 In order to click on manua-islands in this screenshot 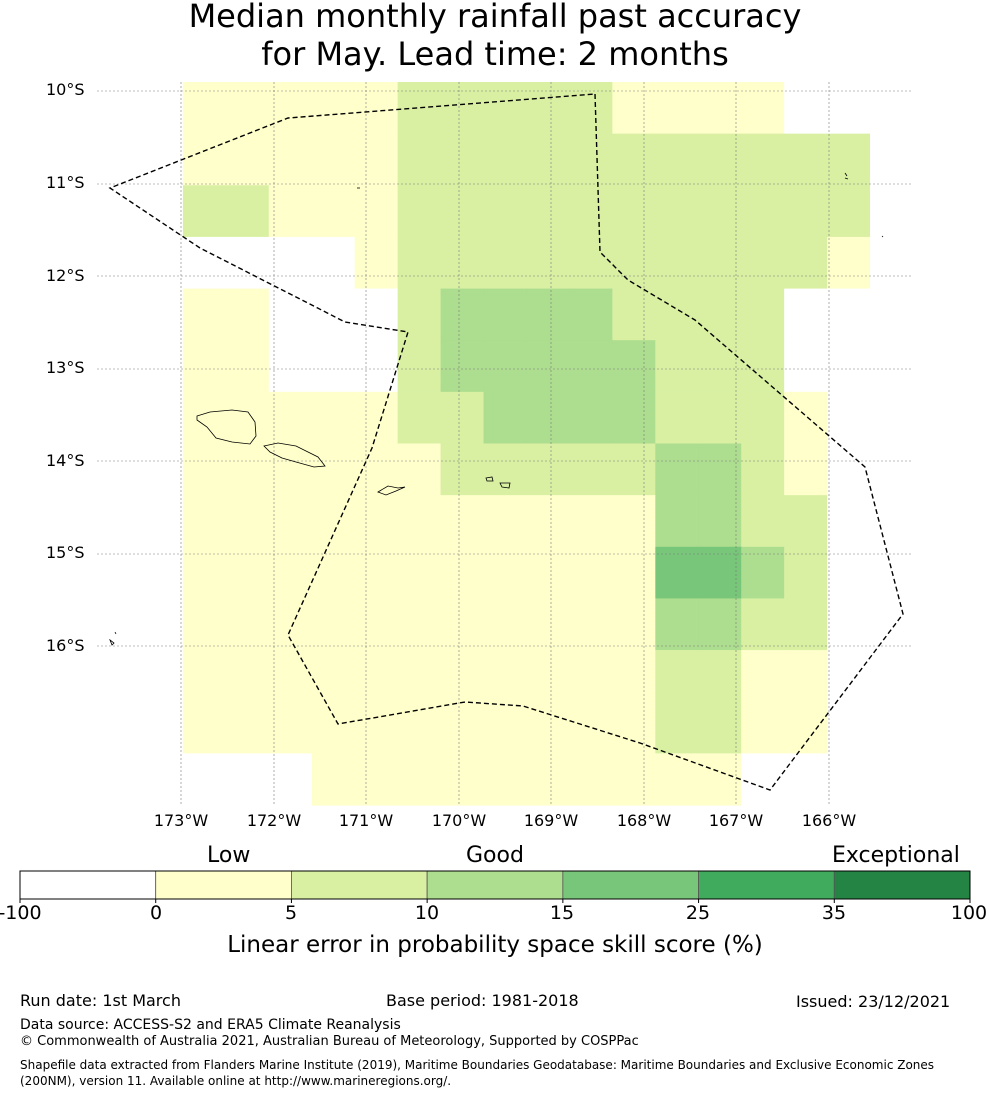, I will do `click(498, 482)`.